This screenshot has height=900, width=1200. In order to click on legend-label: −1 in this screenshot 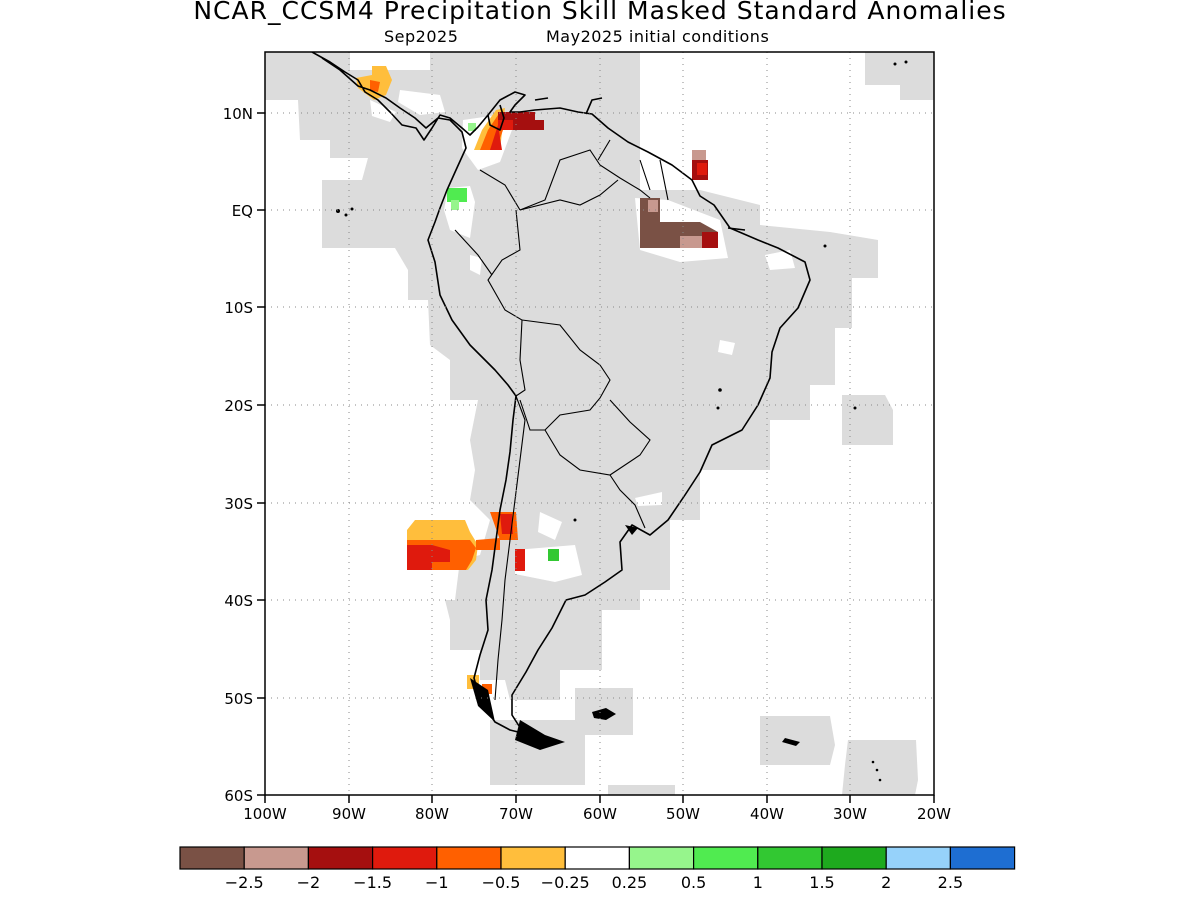, I will do `click(437, 882)`.